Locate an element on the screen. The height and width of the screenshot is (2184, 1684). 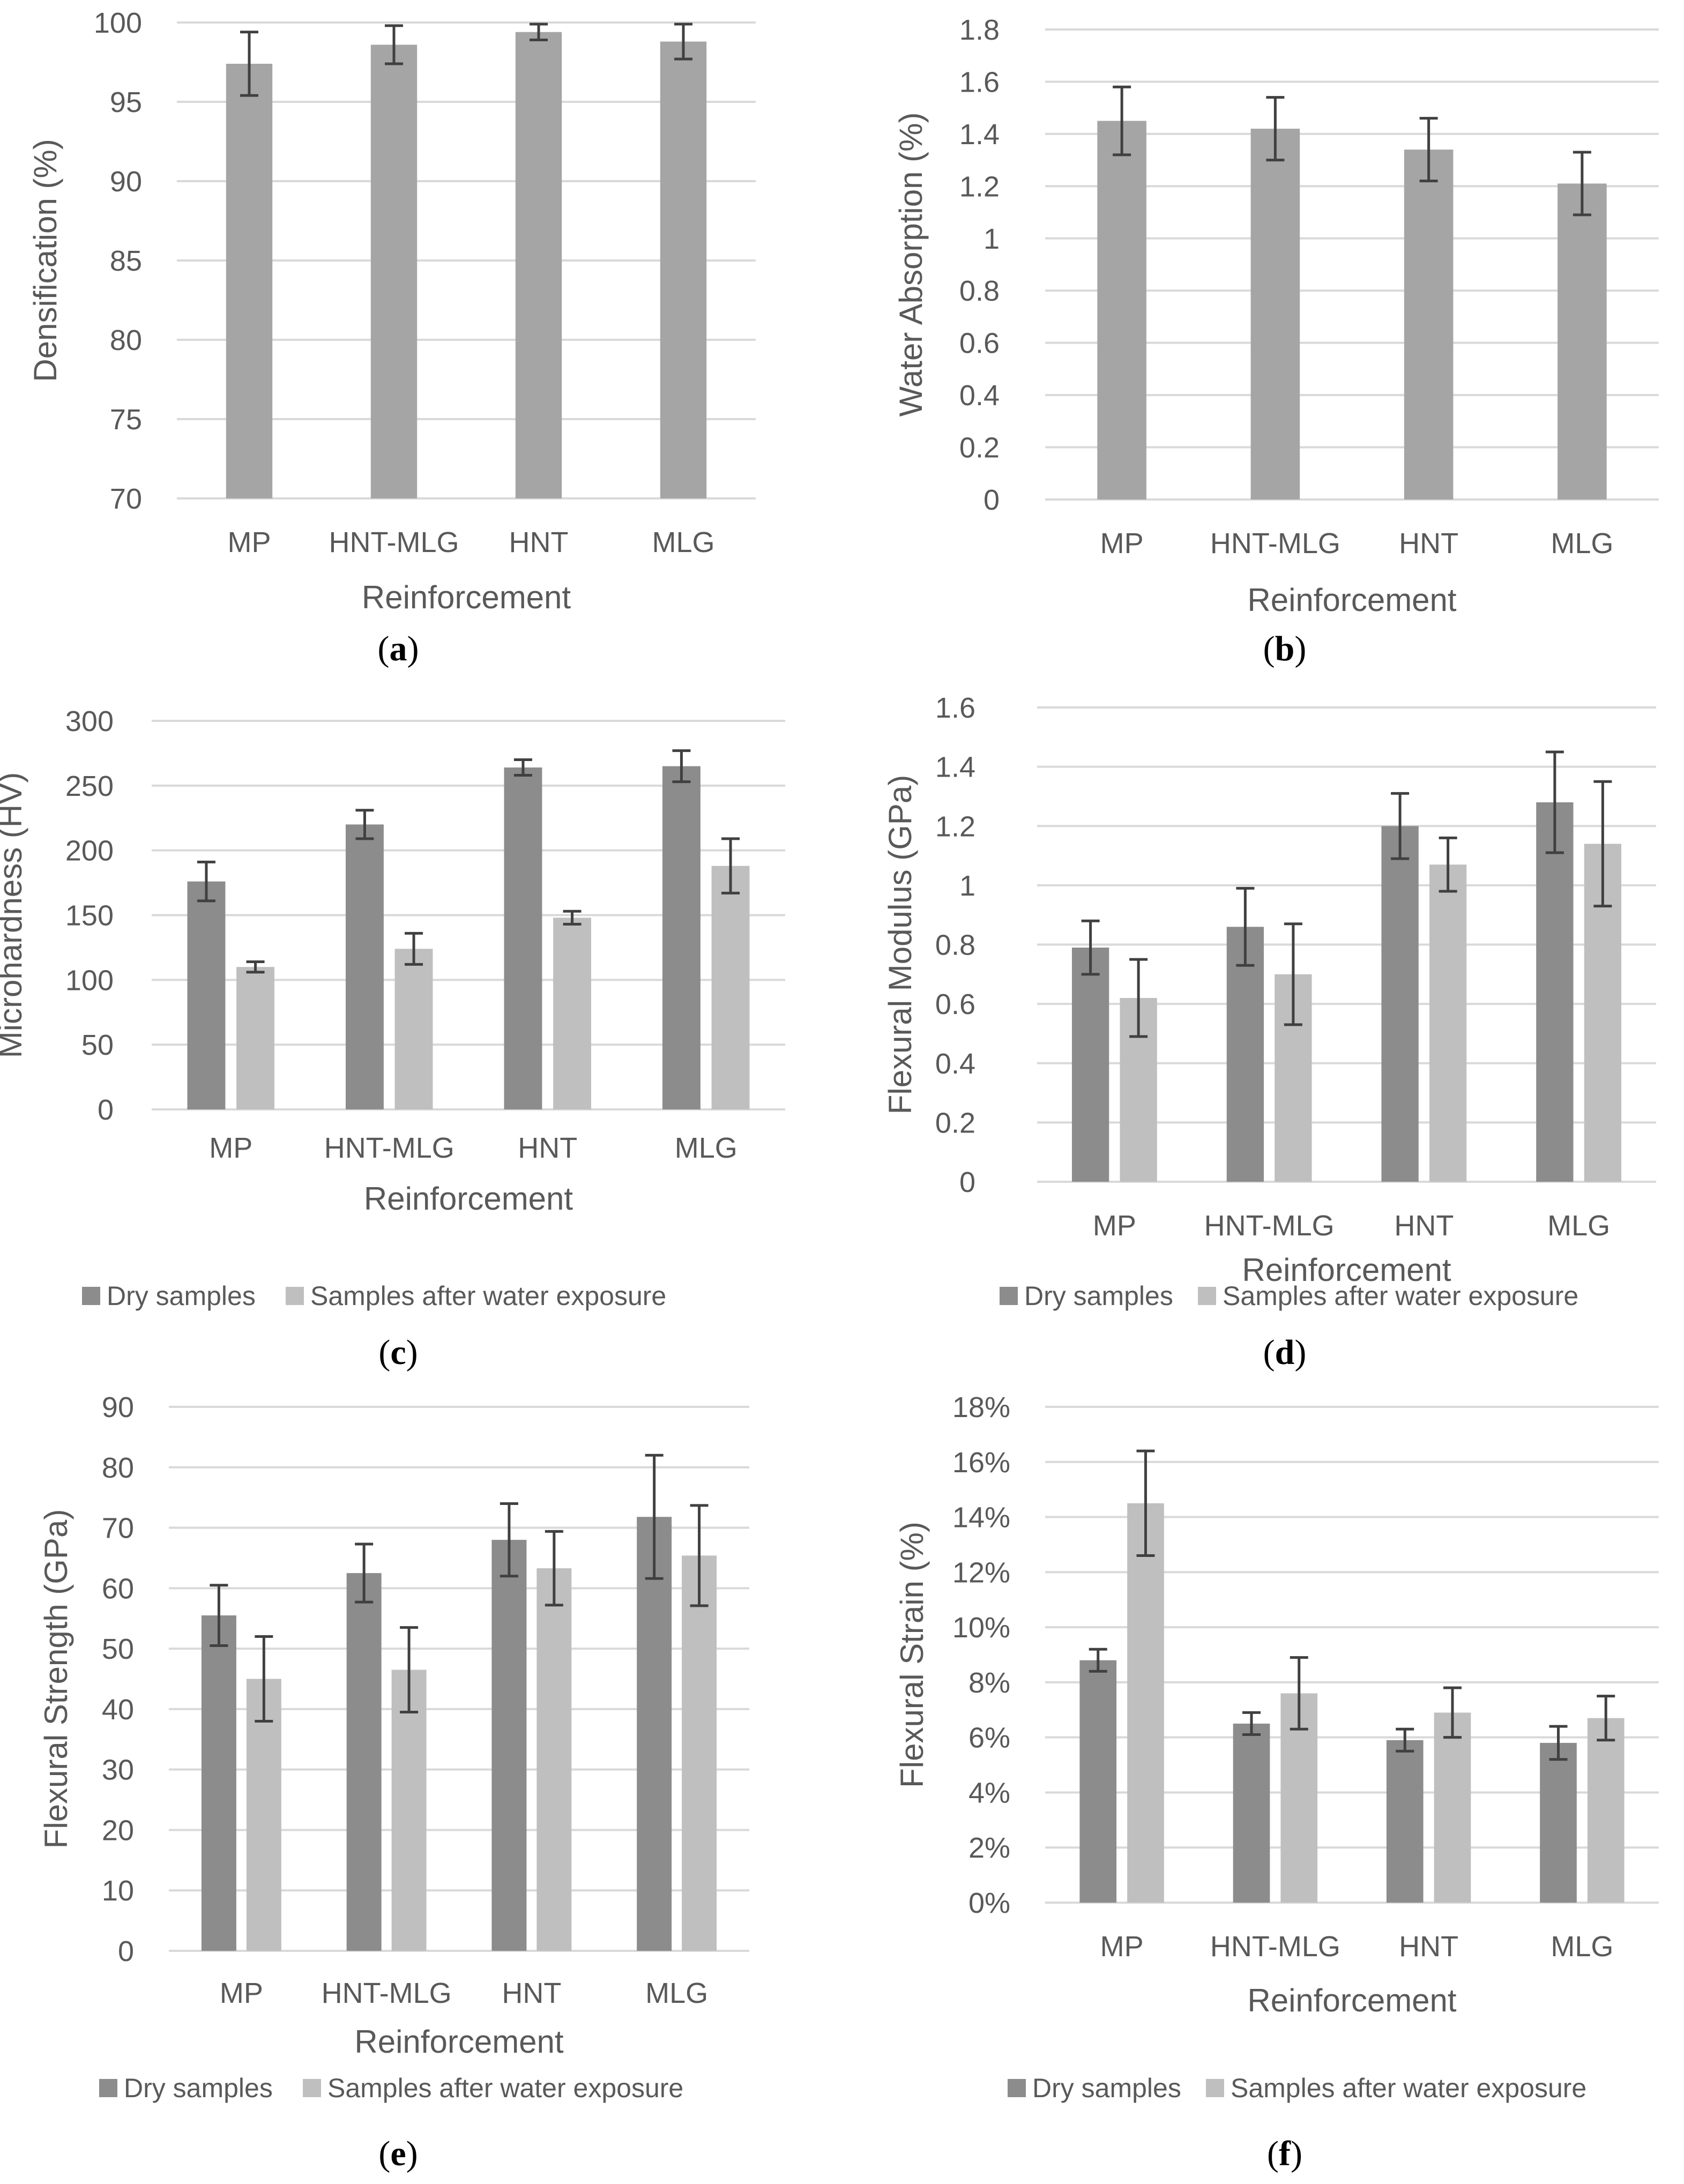
bar-f-MLG-wet is located at coordinates (1606, 1811).